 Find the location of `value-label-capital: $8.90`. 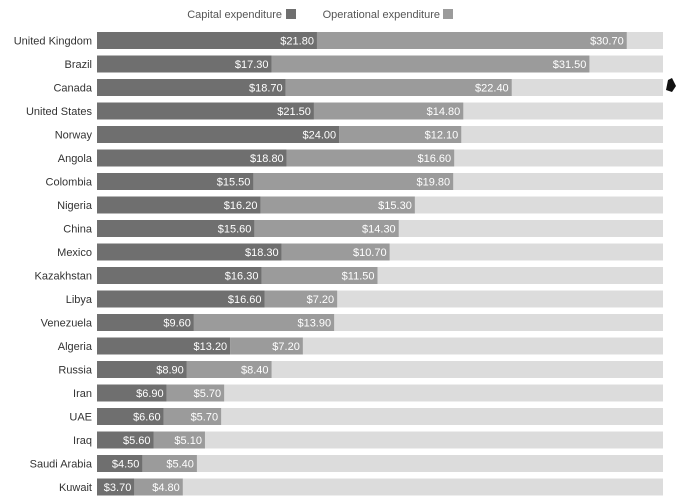

value-label-capital: $8.90 is located at coordinates (170, 371).